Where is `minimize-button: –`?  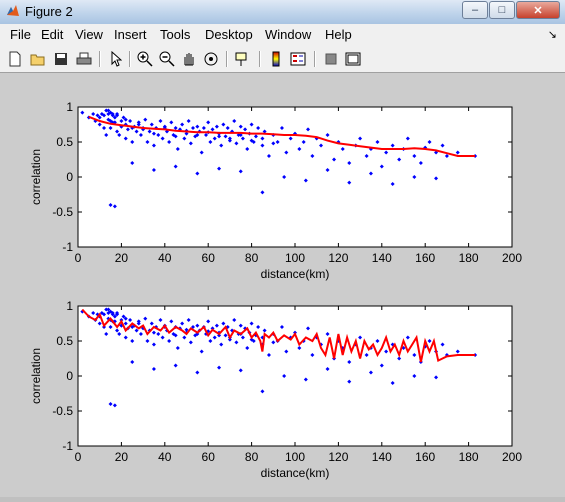 minimize-button: – is located at coordinates (475, 10).